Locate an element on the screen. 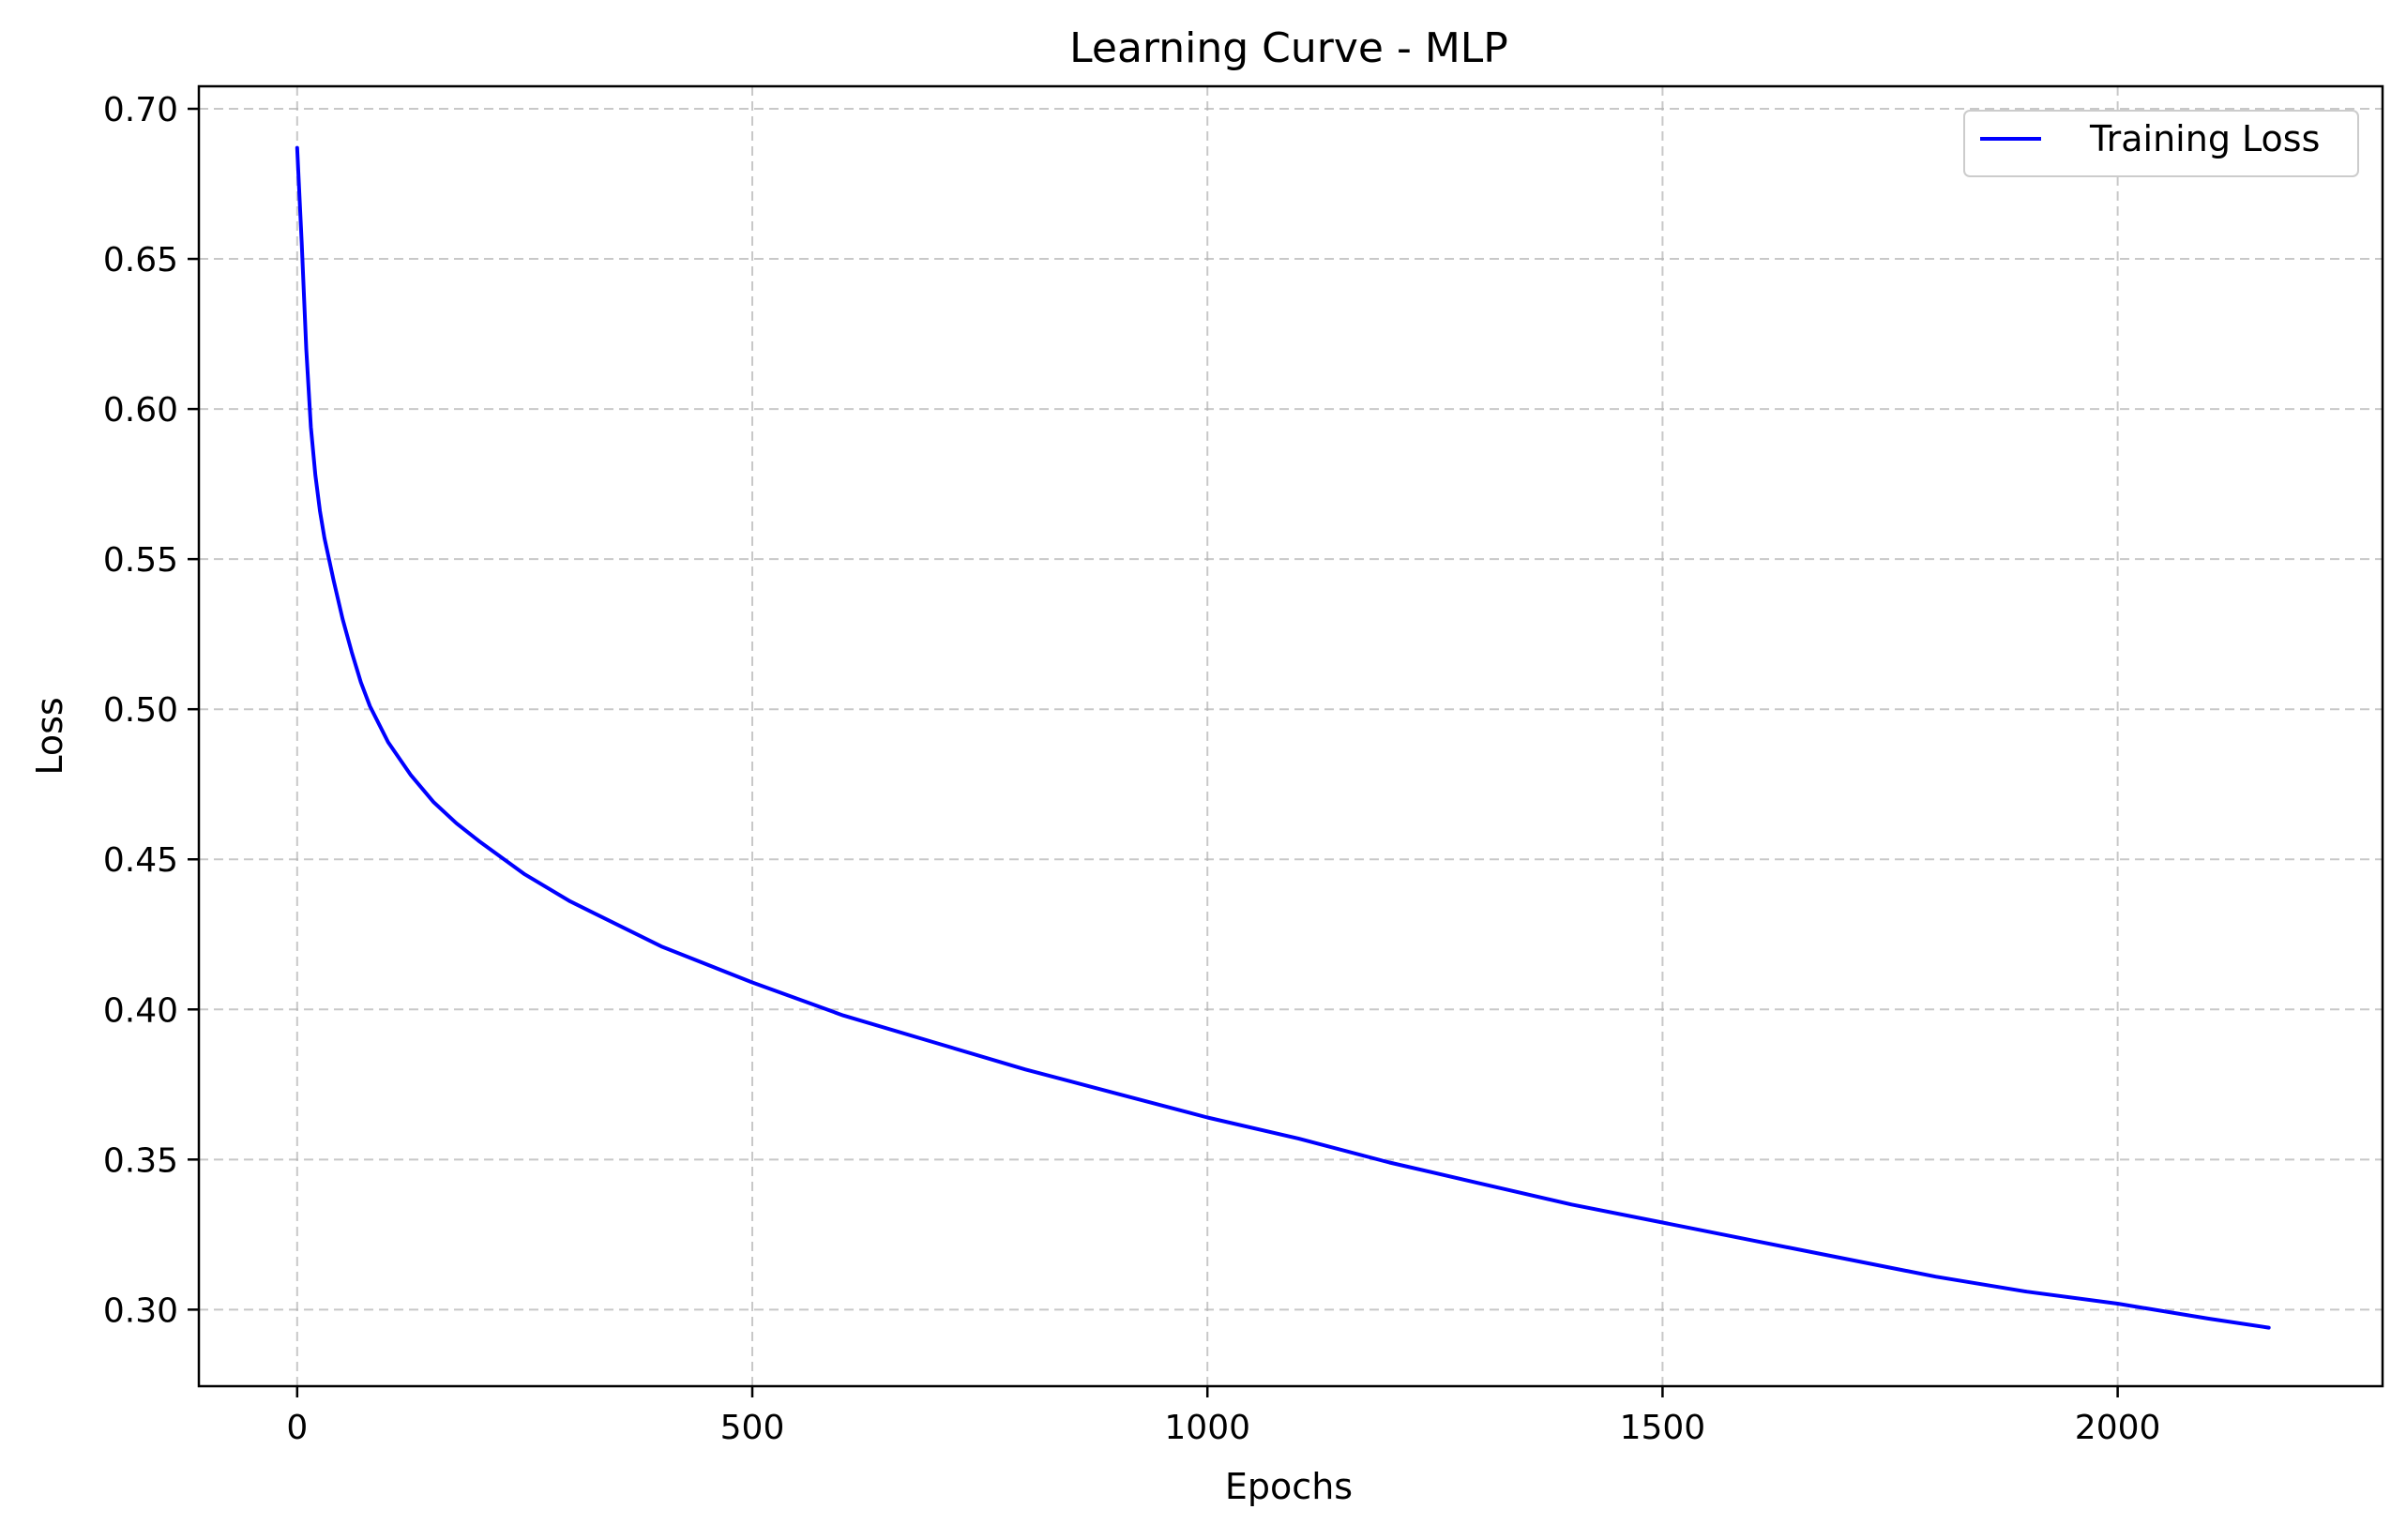 The height and width of the screenshot is (1540, 2406). x-axis-label: Epochs is located at coordinates (1289, 1486).